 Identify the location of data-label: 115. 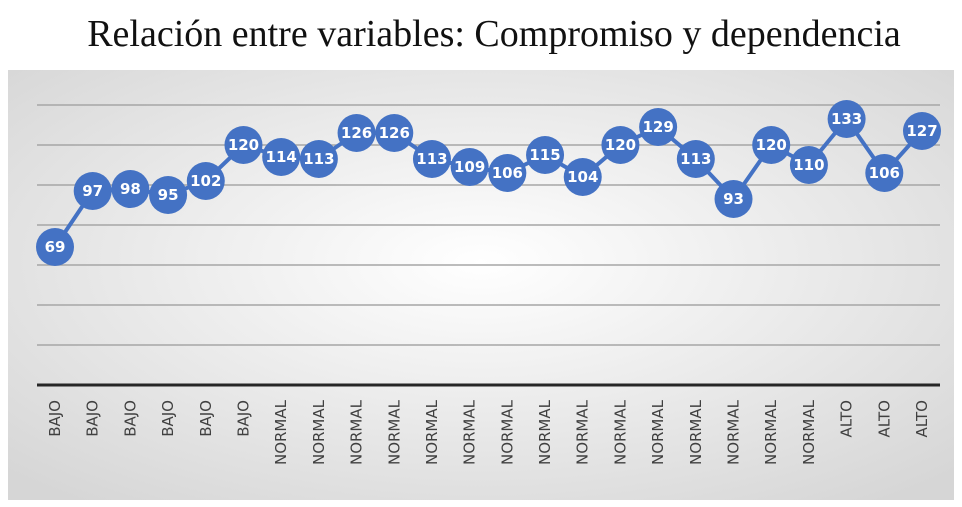
(544, 155).